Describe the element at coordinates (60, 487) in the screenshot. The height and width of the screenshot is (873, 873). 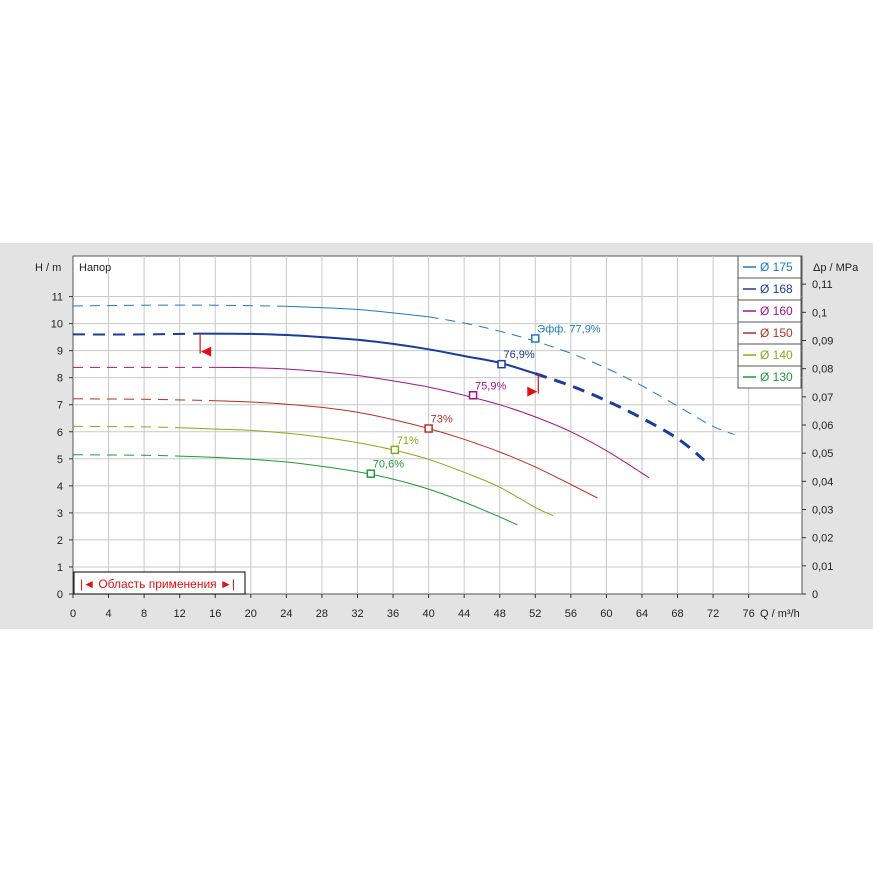
I see `y-tick-label: 4` at that location.